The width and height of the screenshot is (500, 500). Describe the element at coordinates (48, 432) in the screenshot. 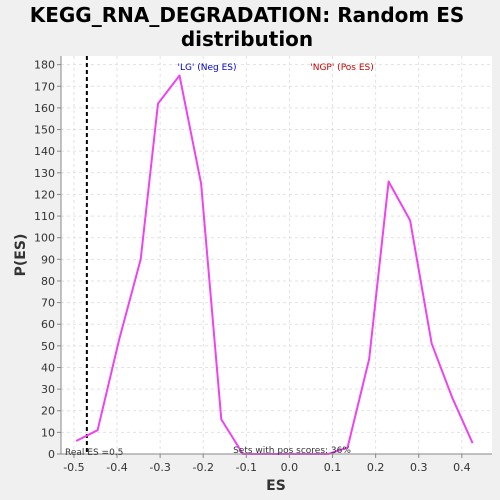

I see `y-tick-label: 10` at that location.